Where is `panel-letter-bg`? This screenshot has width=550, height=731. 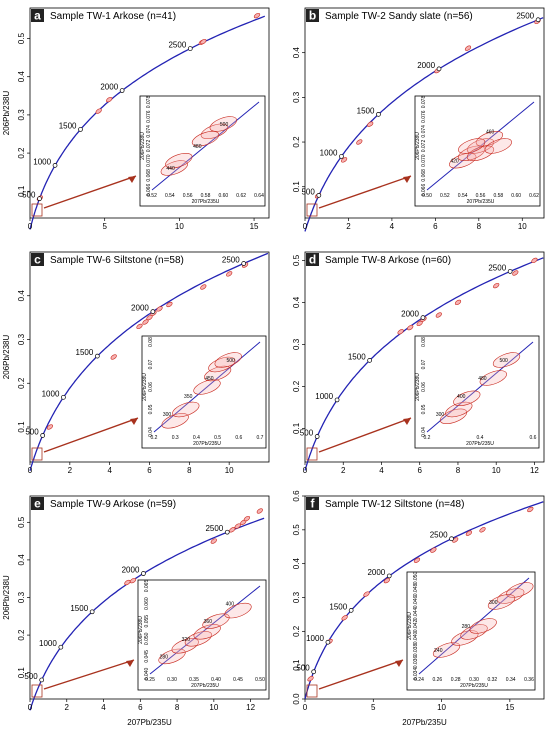
panel-letter-bg is located at coordinates (37, 503).